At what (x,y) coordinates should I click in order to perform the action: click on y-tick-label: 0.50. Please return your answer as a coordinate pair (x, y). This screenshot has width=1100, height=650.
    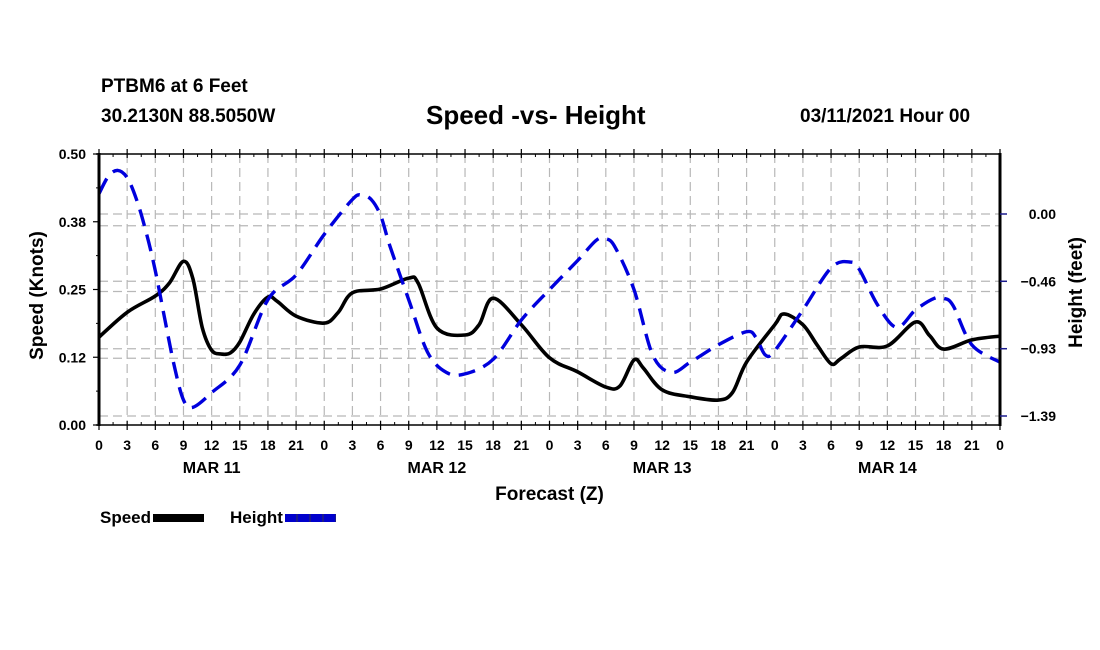
    Looking at the image, I should click on (72, 154).